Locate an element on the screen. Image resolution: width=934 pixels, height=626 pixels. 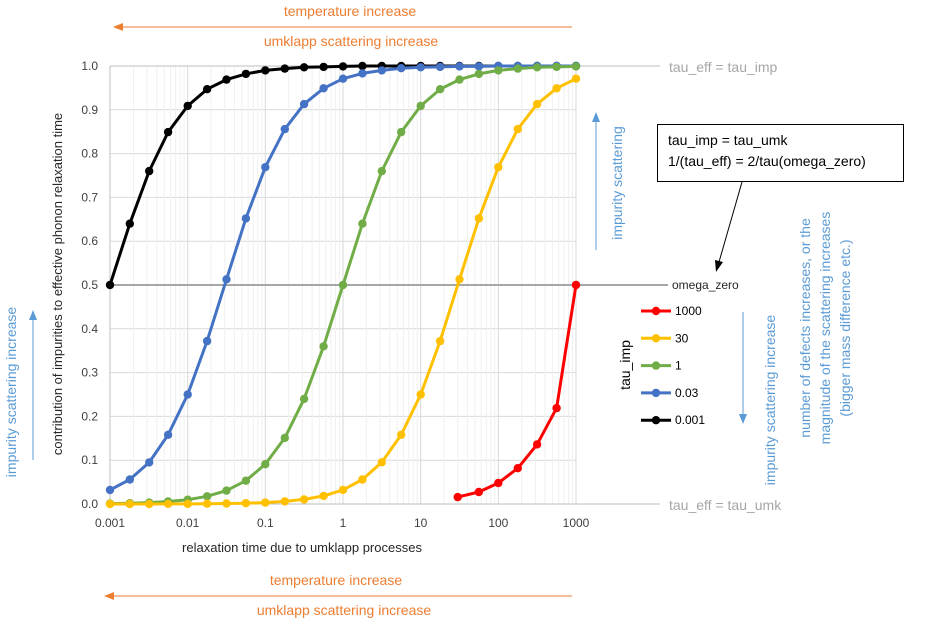
legend-item-0.001: 0.001 is located at coordinates (673, 420).